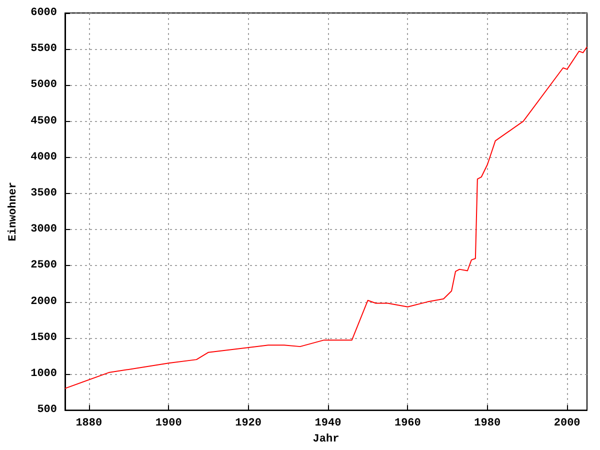 This screenshot has height=450, width=600. I want to click on y-axis-title: Einwohner, so click(14, 212).